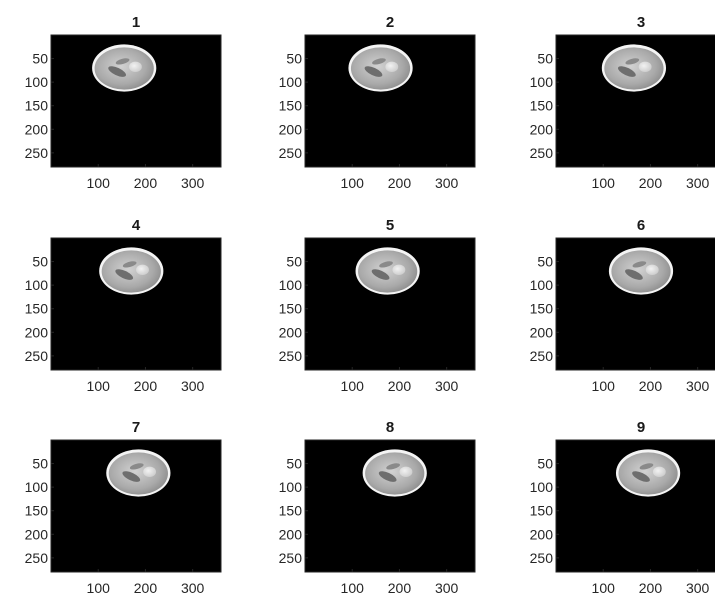 The width and height of the screenshot is (715, 605). What do you see at coordinates (390, 22) in the screenshot?
I see `subplot-title: 2` at bounding box center [390, 22].